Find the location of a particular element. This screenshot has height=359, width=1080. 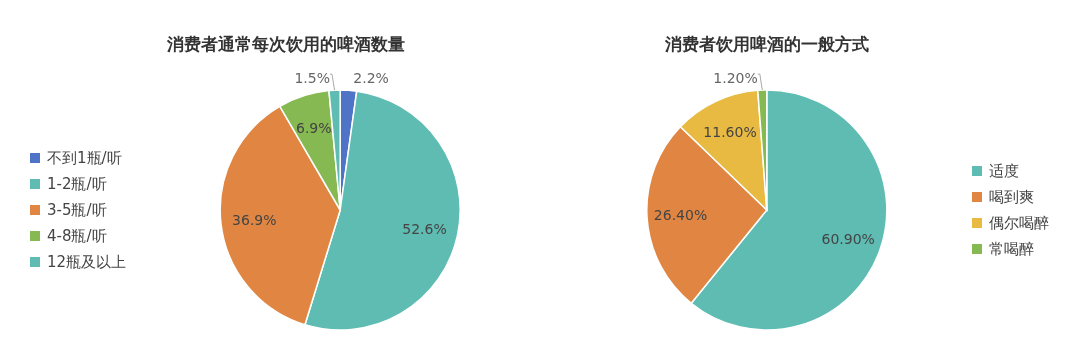

legend-label: 12瓶及以上 is located at coordinates (87, 262).